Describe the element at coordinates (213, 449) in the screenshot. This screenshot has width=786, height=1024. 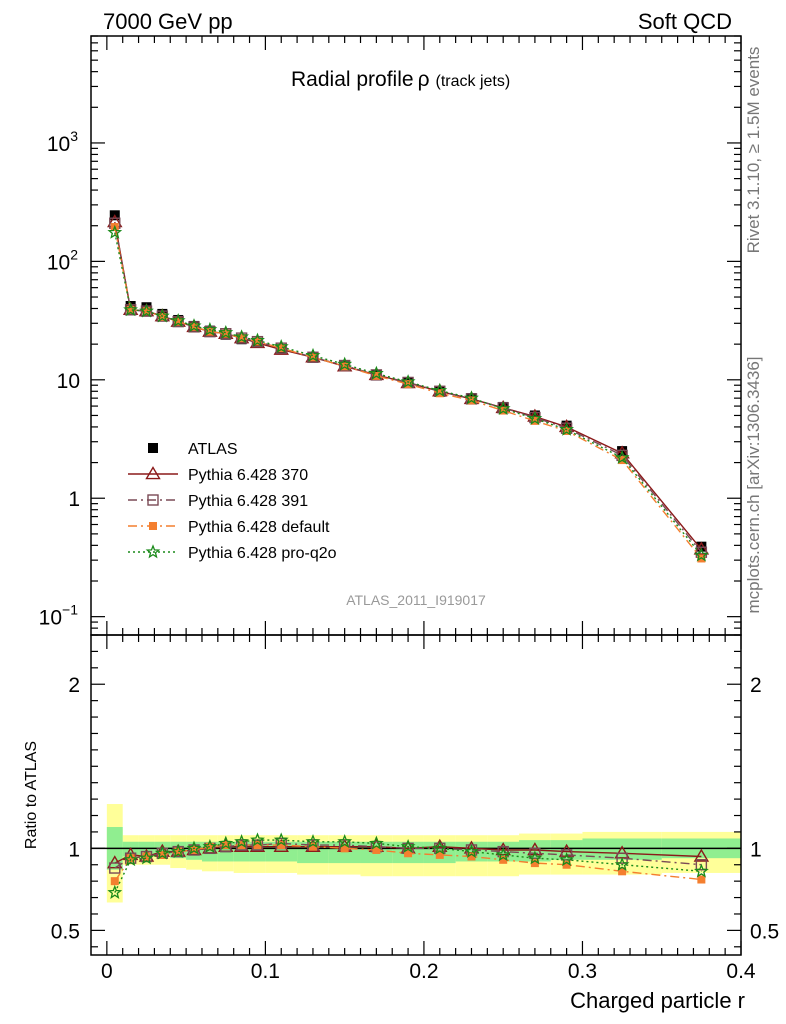
I see `legend-label: ATLAS` at that location.